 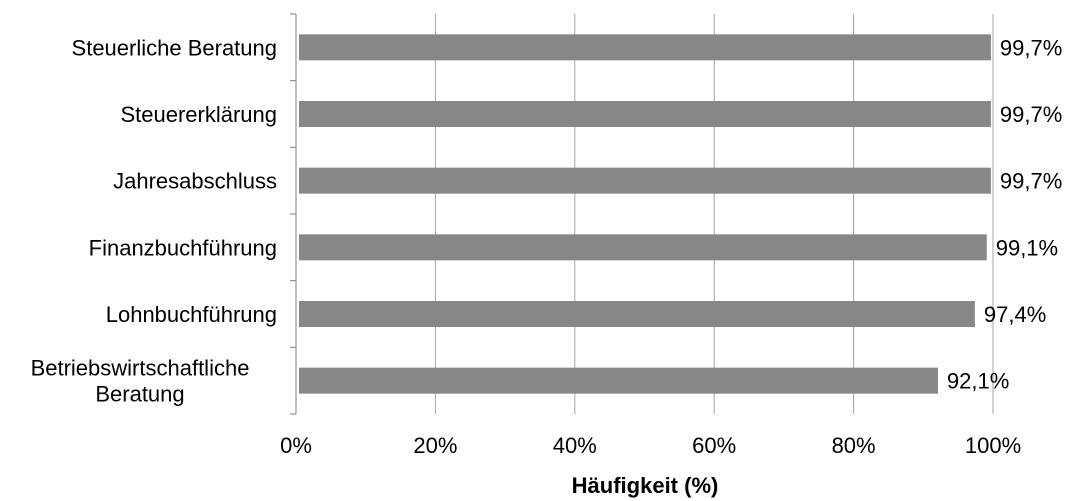 What do you see at coordinates (293, 214) in the screenshot?
I see `y-axis` at bounding box center [293, 214].